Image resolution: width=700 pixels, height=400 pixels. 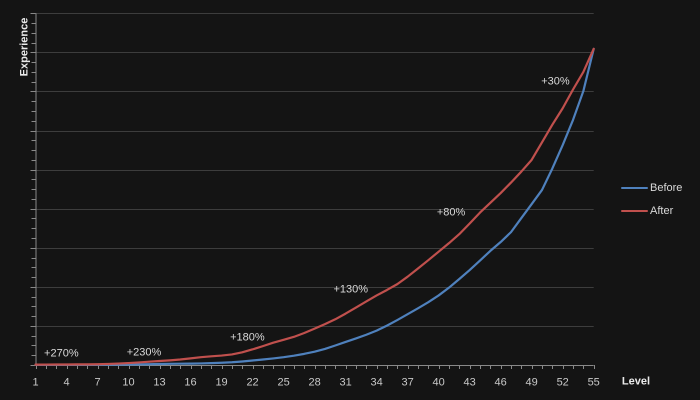 What do you see at coordinates (61, 353) in the screenshot?
I see `annotation-270: +270%` at bounding box center [61, 353].